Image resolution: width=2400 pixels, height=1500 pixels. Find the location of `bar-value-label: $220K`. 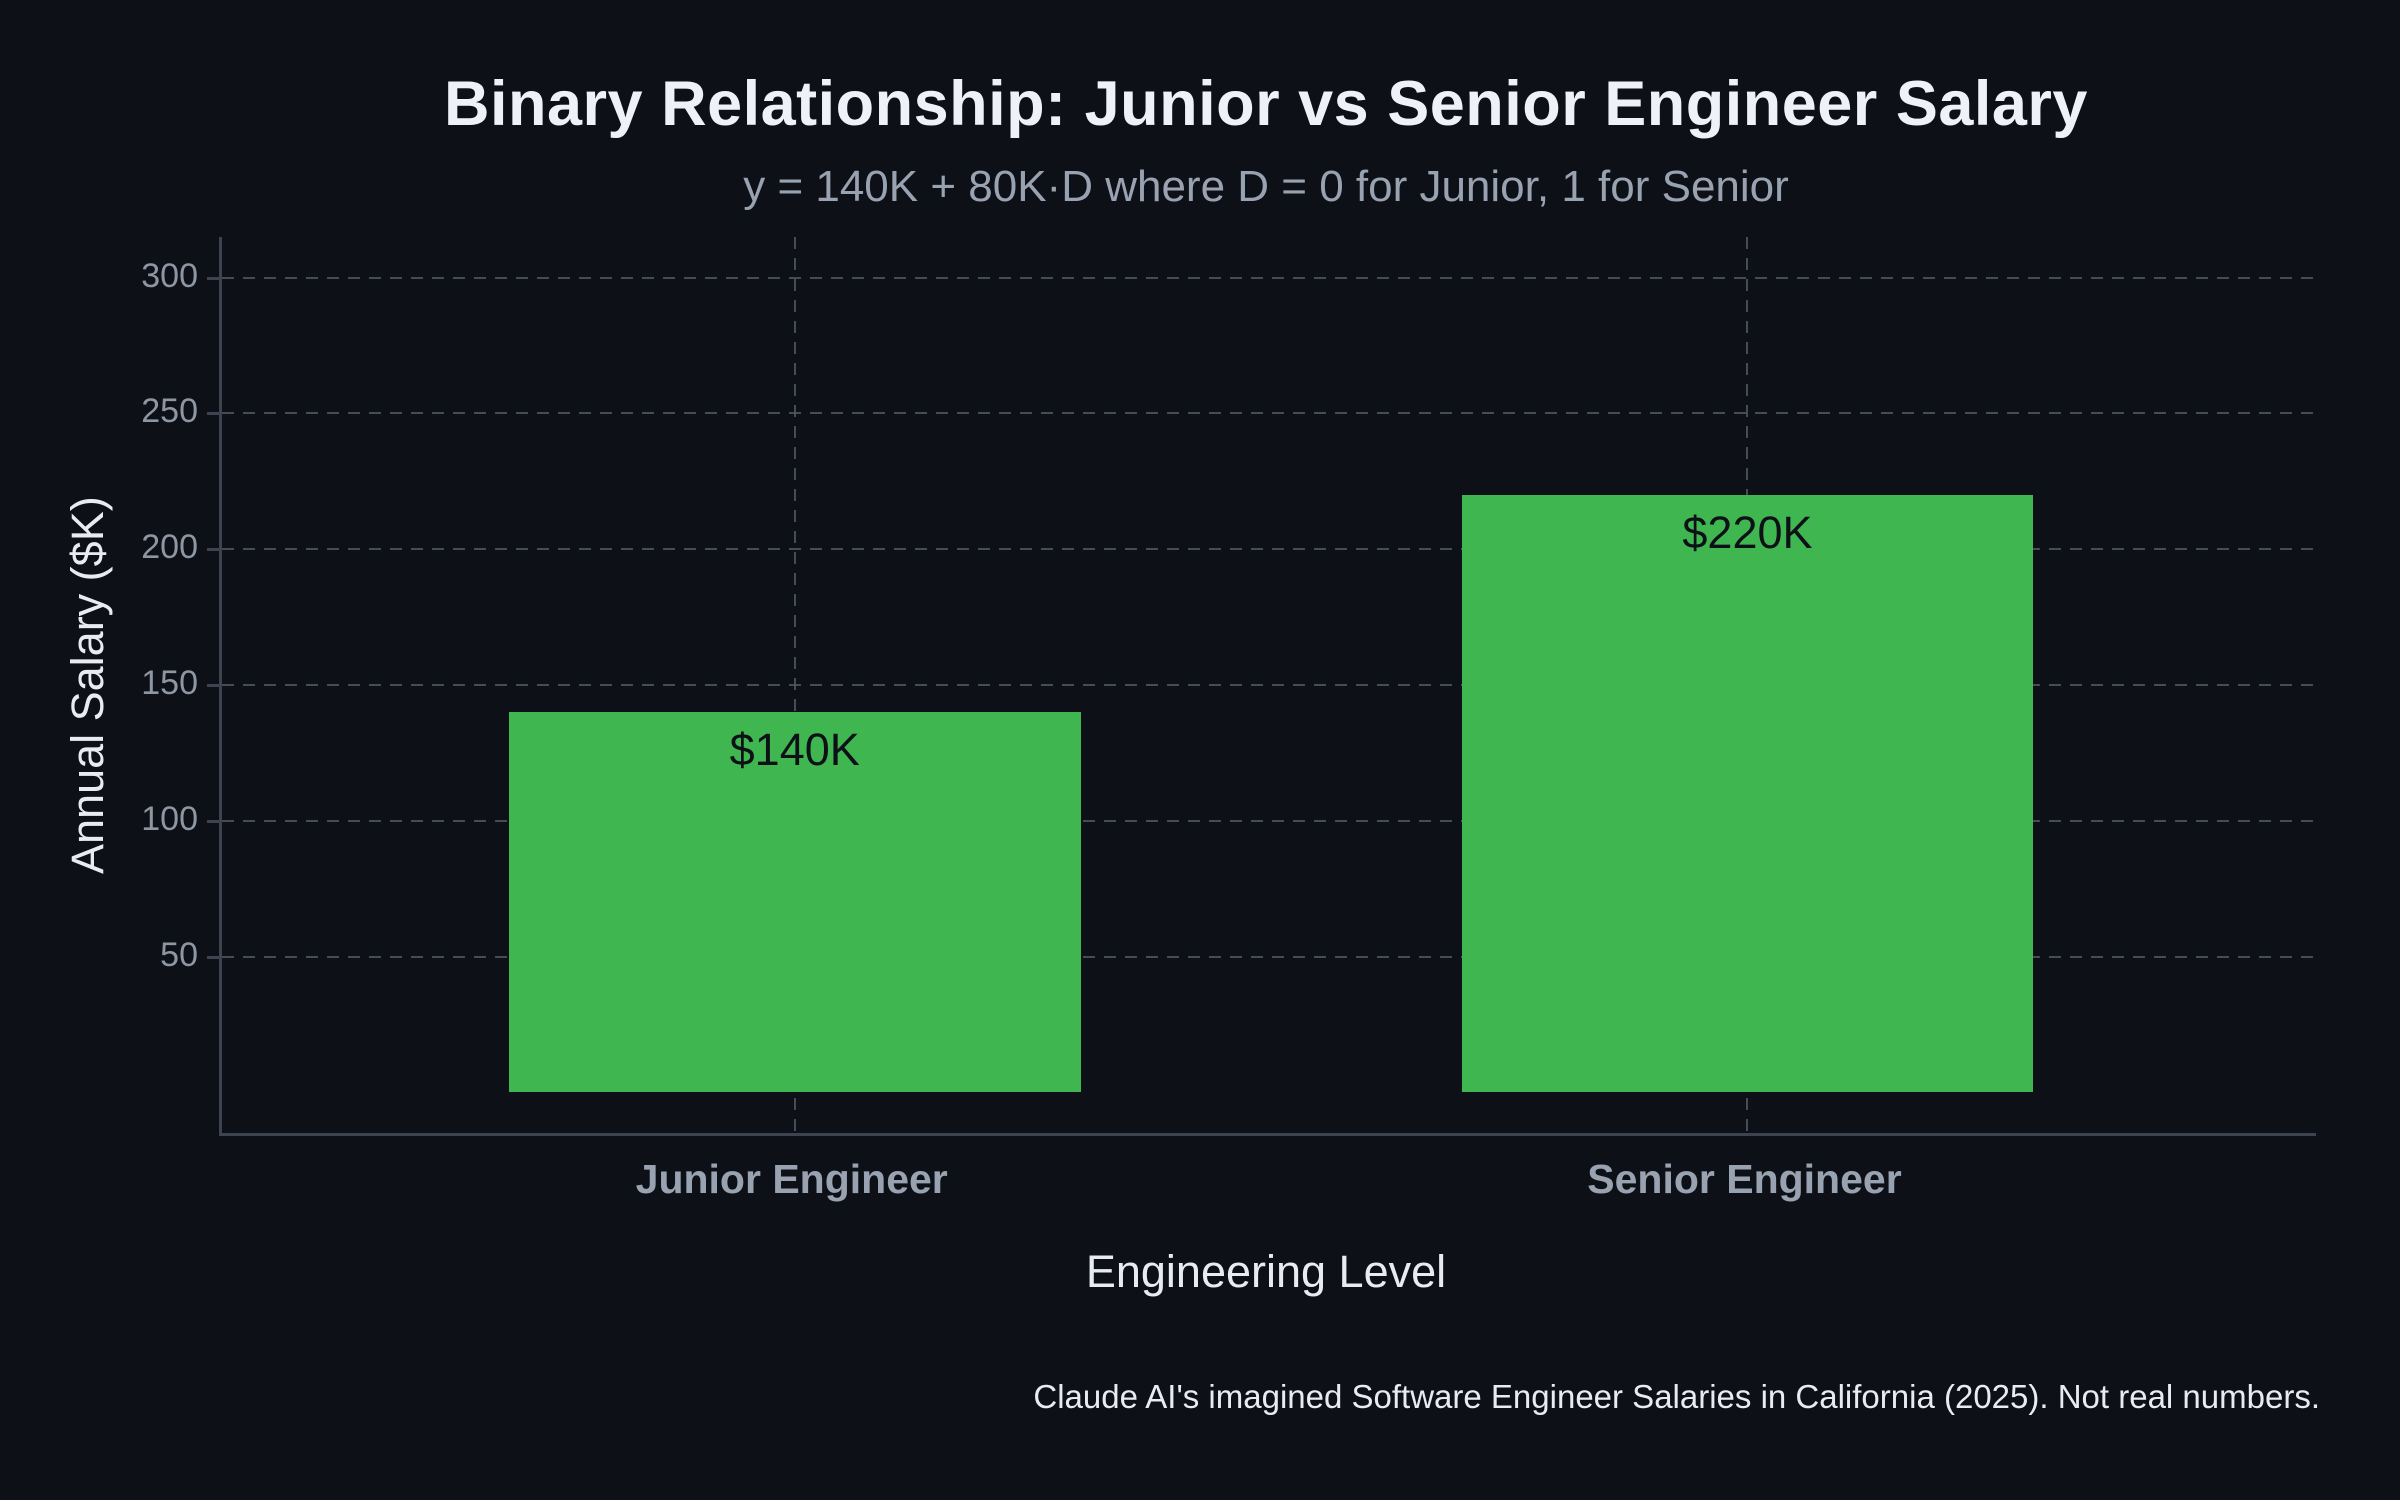

bar-value-label: $220K is located at coordinates (1747, 532).